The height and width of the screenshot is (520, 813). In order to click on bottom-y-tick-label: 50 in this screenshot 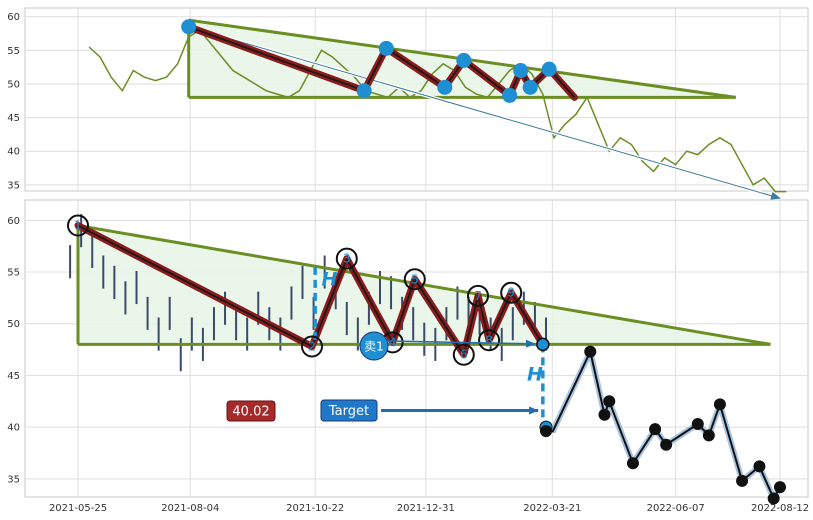, I will do `click(13, 324)`.